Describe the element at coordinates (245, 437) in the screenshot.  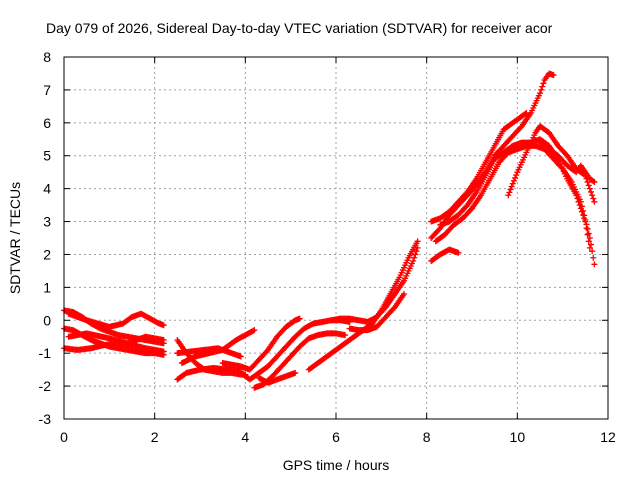
I see `x-tick-label: 4` at that location.